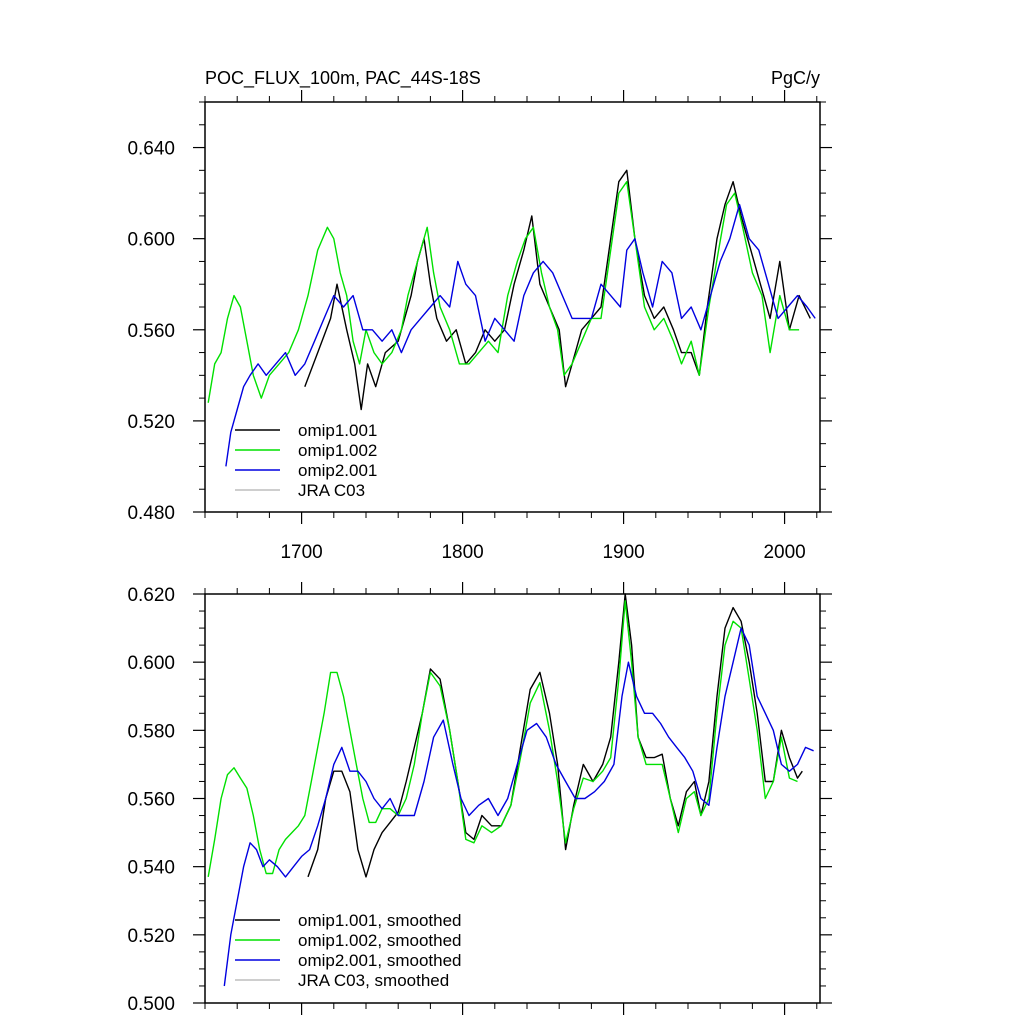 This screenshot has height=1024, width=1024. I want to click on legend-label: omip1.001, smoothed, so click(380, 920).